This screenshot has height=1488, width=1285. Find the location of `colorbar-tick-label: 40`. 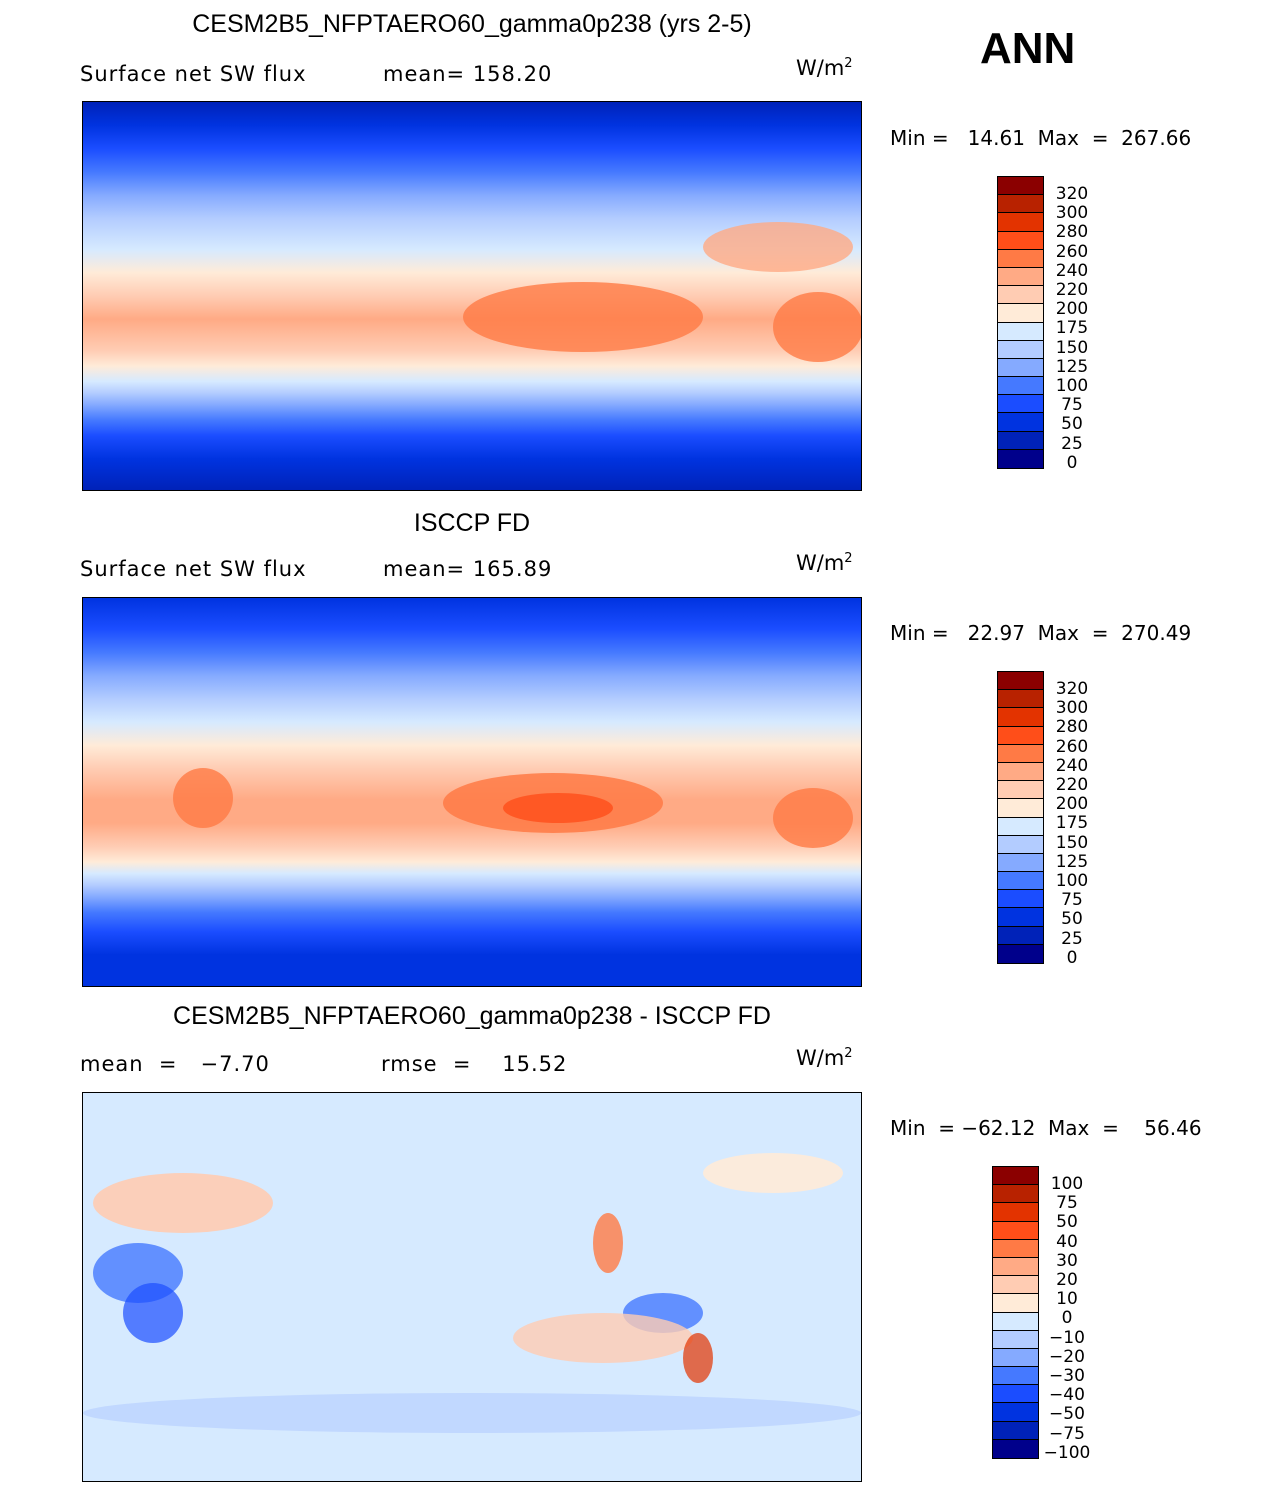

colorbar-tick-label: 40 is located at coordinates (1067, 1241).